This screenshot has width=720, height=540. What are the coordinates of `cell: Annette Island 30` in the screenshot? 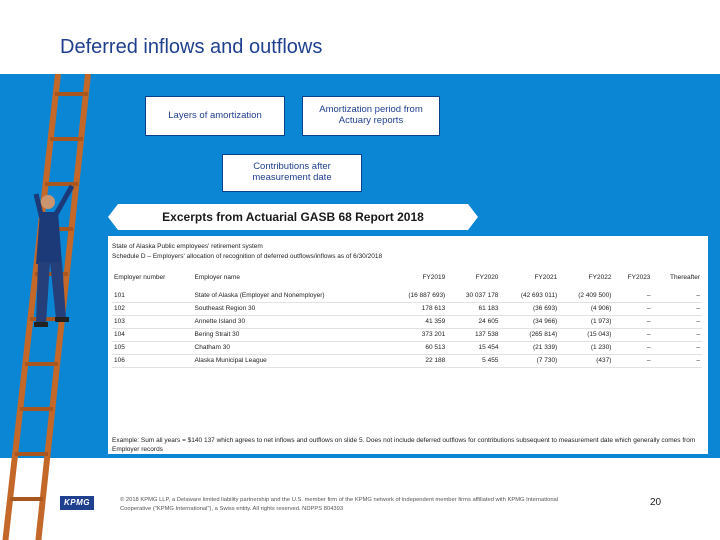 It's located at (290, 322).